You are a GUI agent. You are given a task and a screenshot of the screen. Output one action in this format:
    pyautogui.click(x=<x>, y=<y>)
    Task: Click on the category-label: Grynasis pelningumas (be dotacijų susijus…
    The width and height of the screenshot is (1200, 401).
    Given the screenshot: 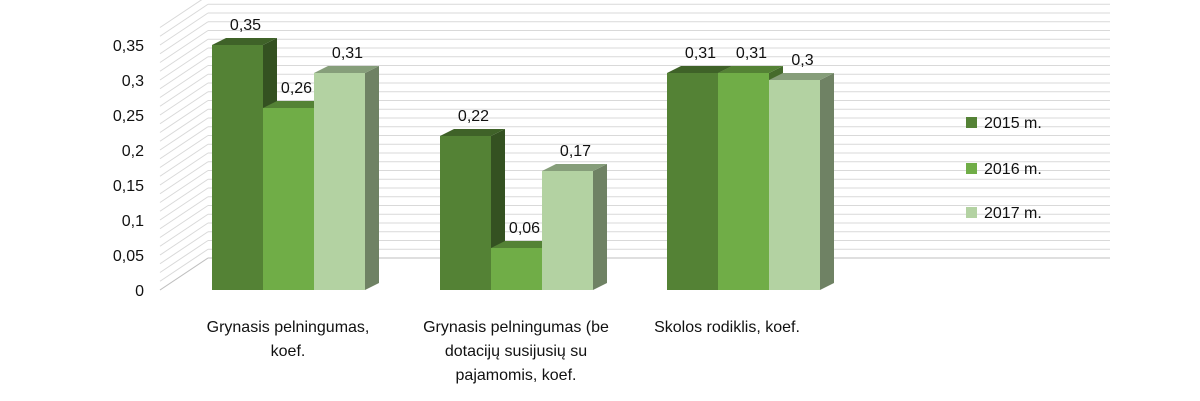 What is the action you would take?
    pyautogui.click(x=516, y=351)
    